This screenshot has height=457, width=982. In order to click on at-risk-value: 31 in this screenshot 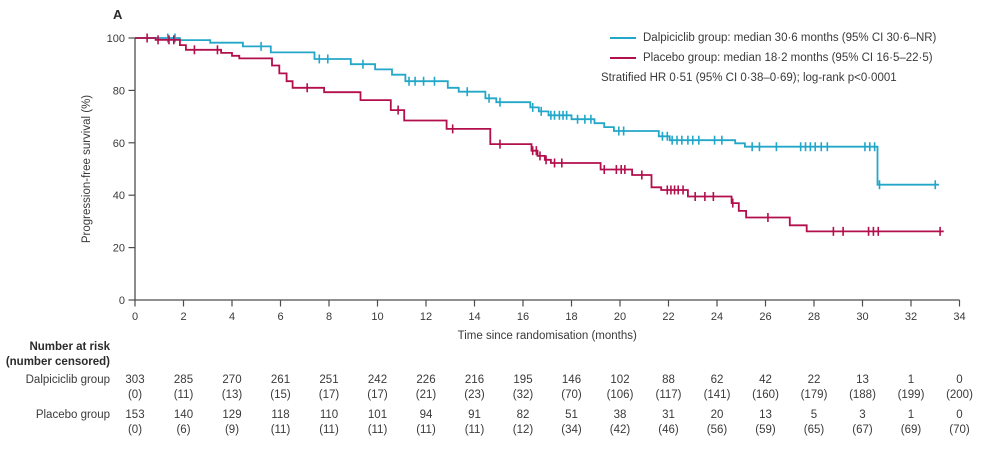, I will do `click(668, 415)`.